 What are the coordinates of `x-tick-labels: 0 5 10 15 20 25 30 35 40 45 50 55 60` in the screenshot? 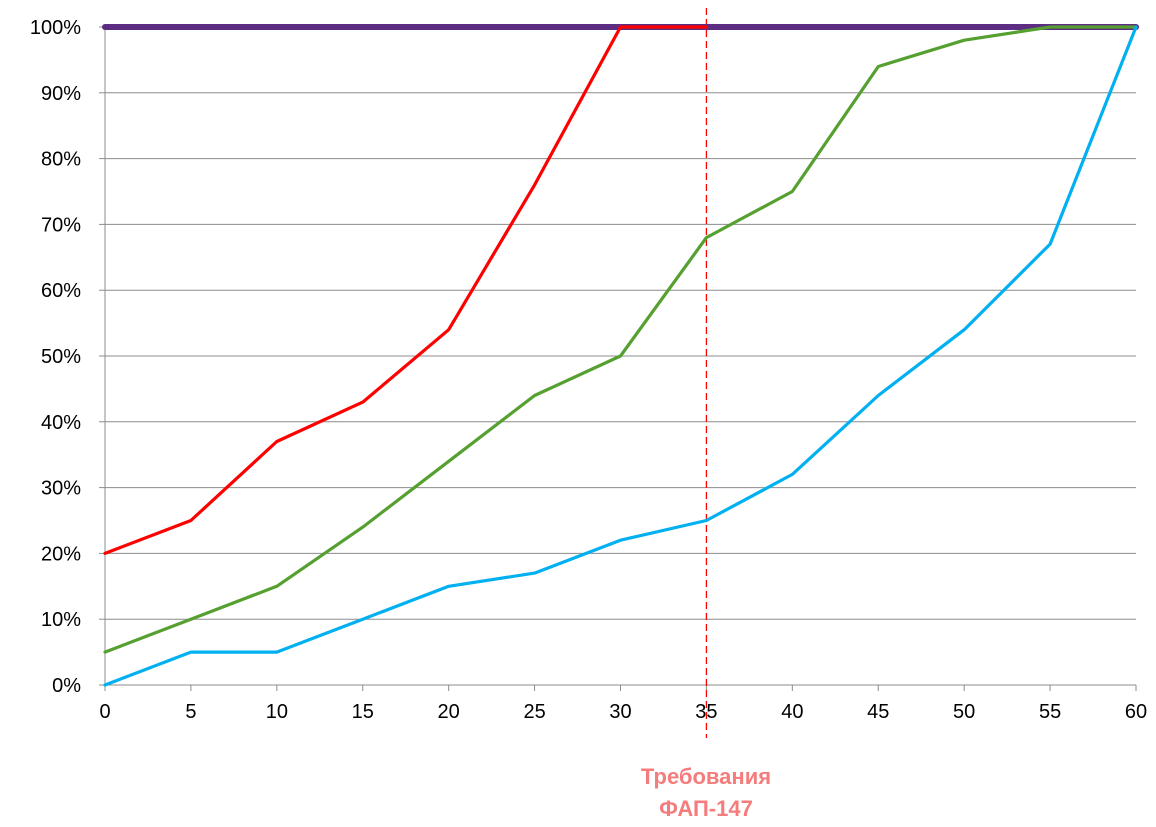 It's located at (623, 712).